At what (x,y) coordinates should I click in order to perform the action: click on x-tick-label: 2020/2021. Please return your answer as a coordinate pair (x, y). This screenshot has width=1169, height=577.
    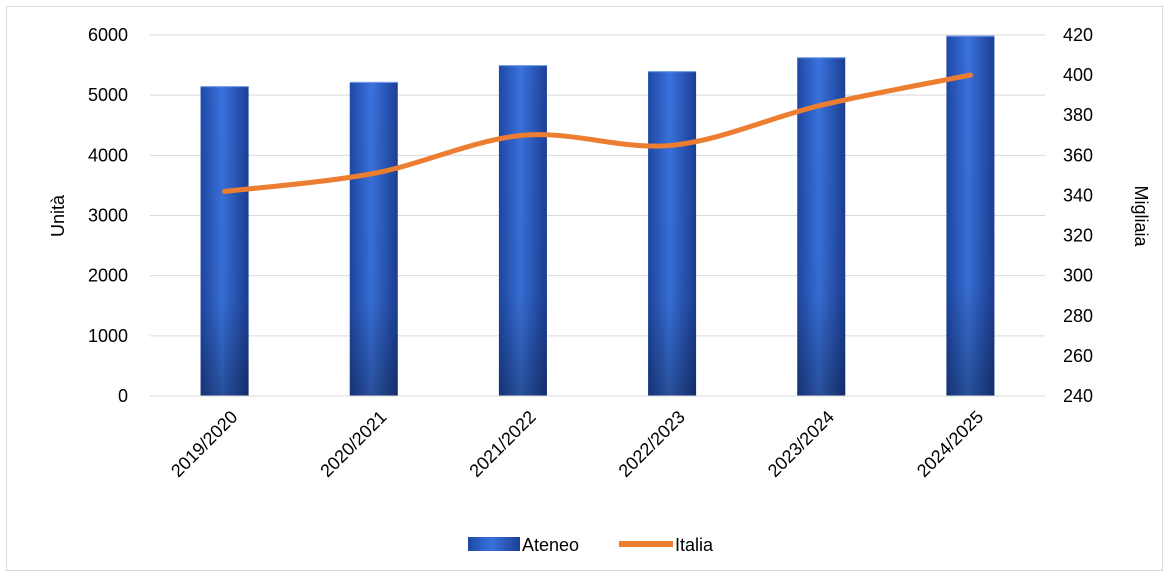
    Looking at the image, I should click on (353, 444).